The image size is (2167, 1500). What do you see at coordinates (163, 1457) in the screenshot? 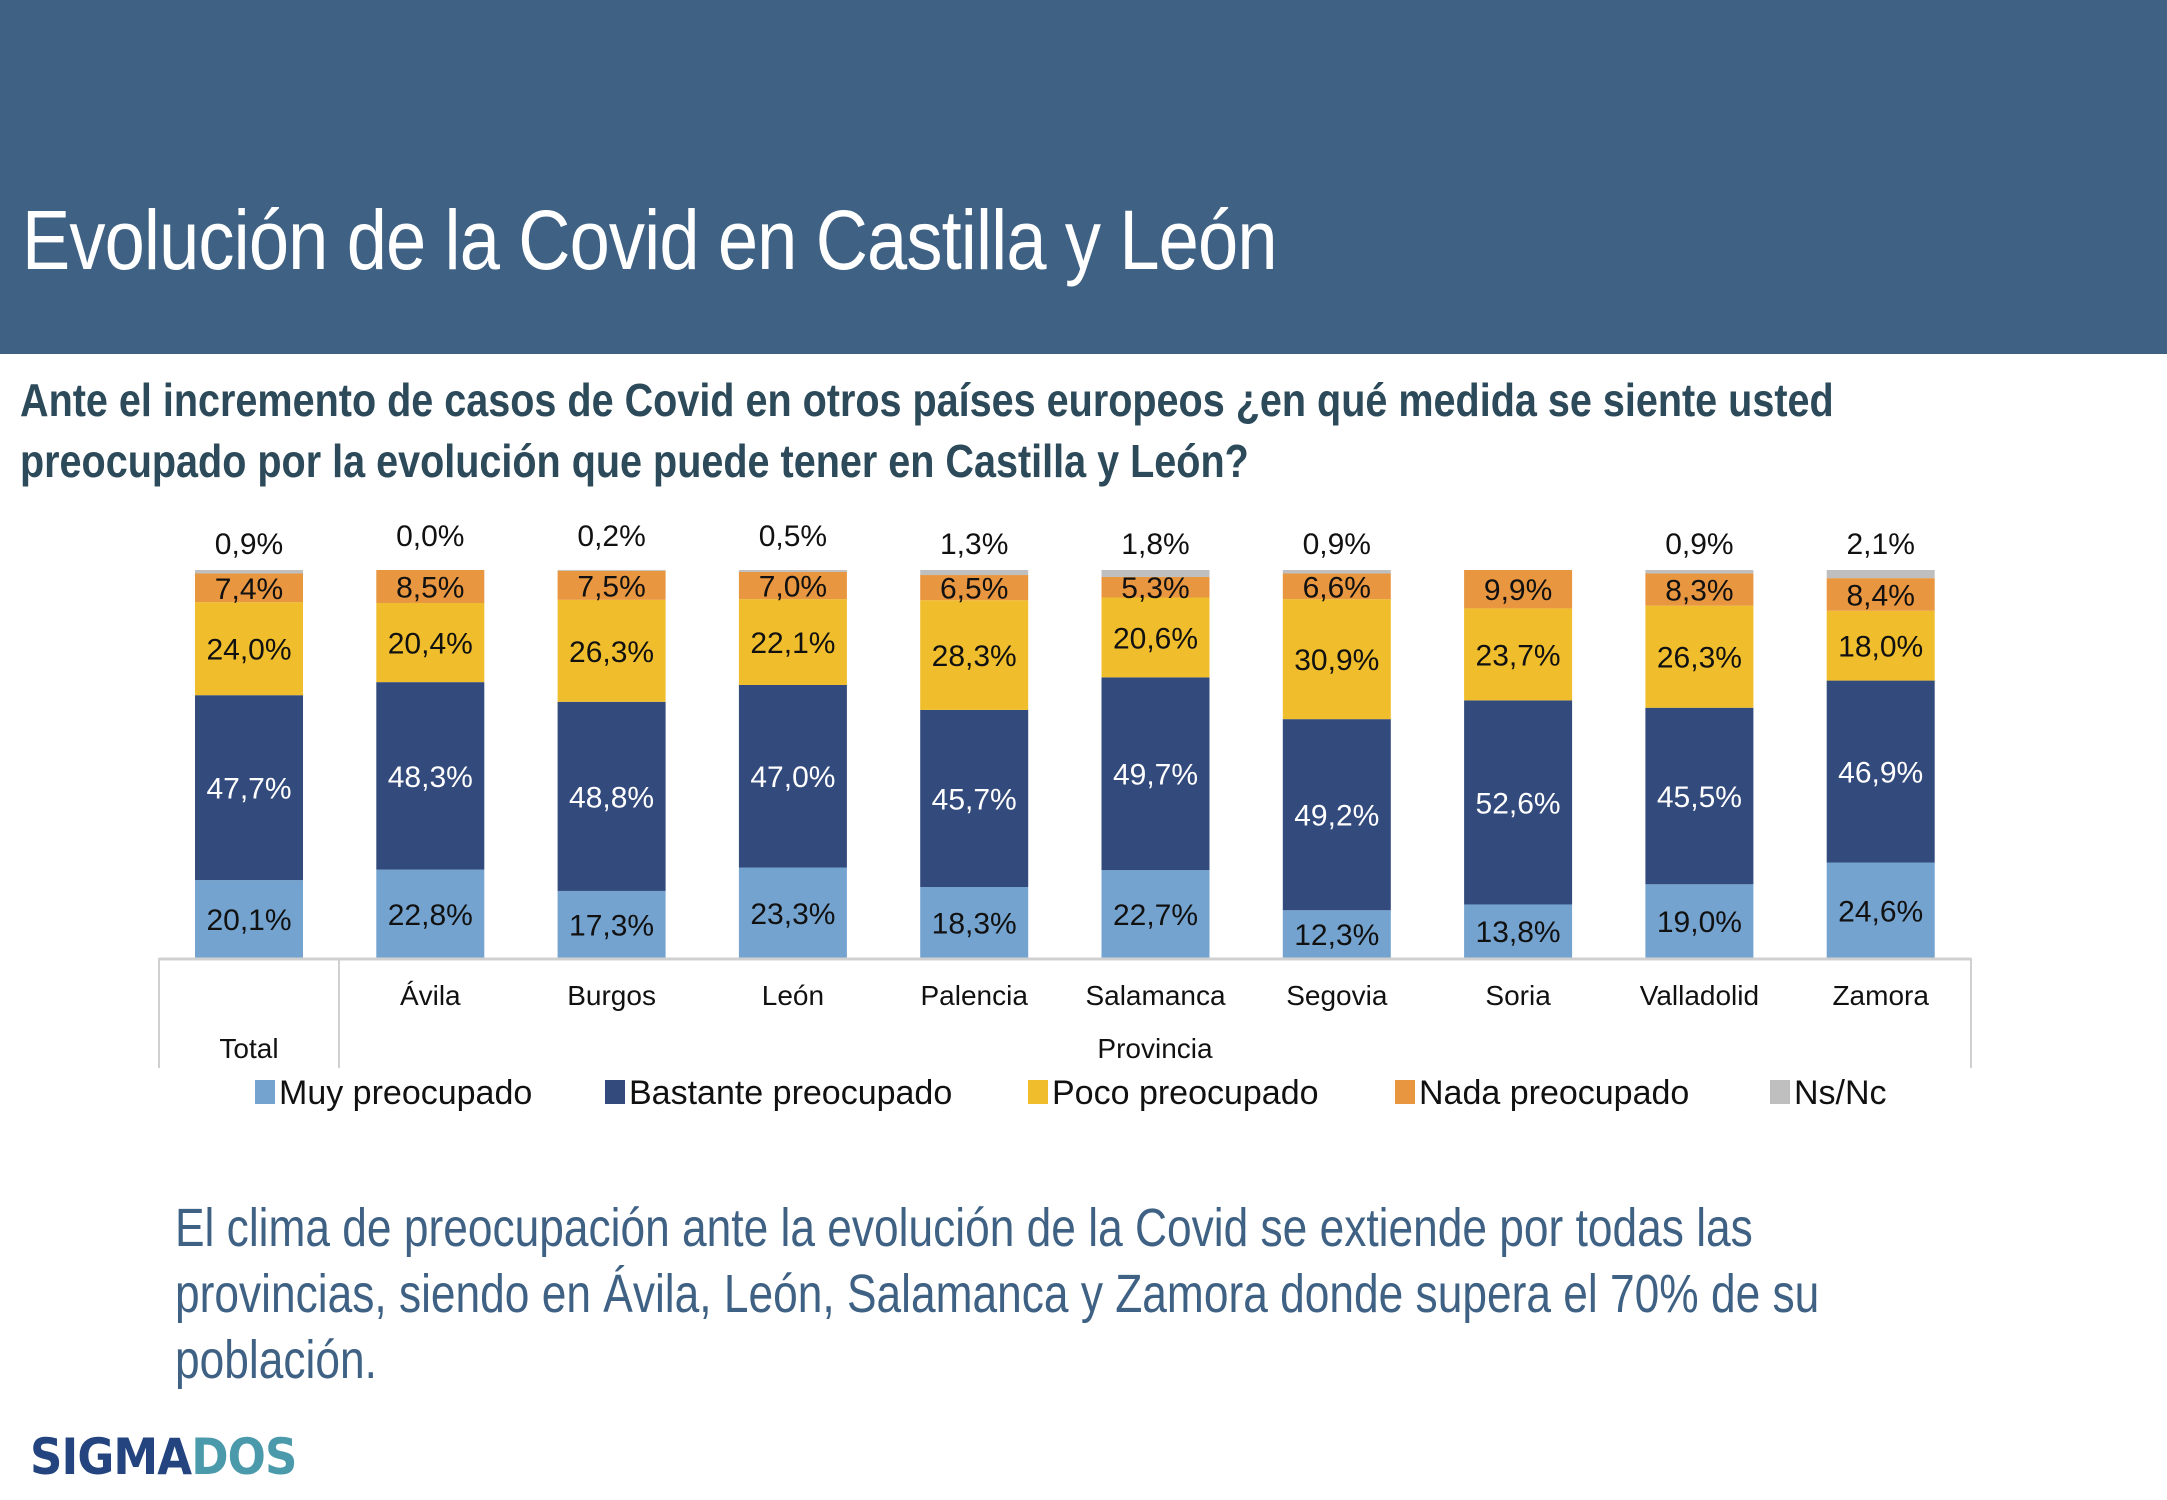
I see `sigmados-logo: SIGMADOS` at bounding box center [163, 1457].